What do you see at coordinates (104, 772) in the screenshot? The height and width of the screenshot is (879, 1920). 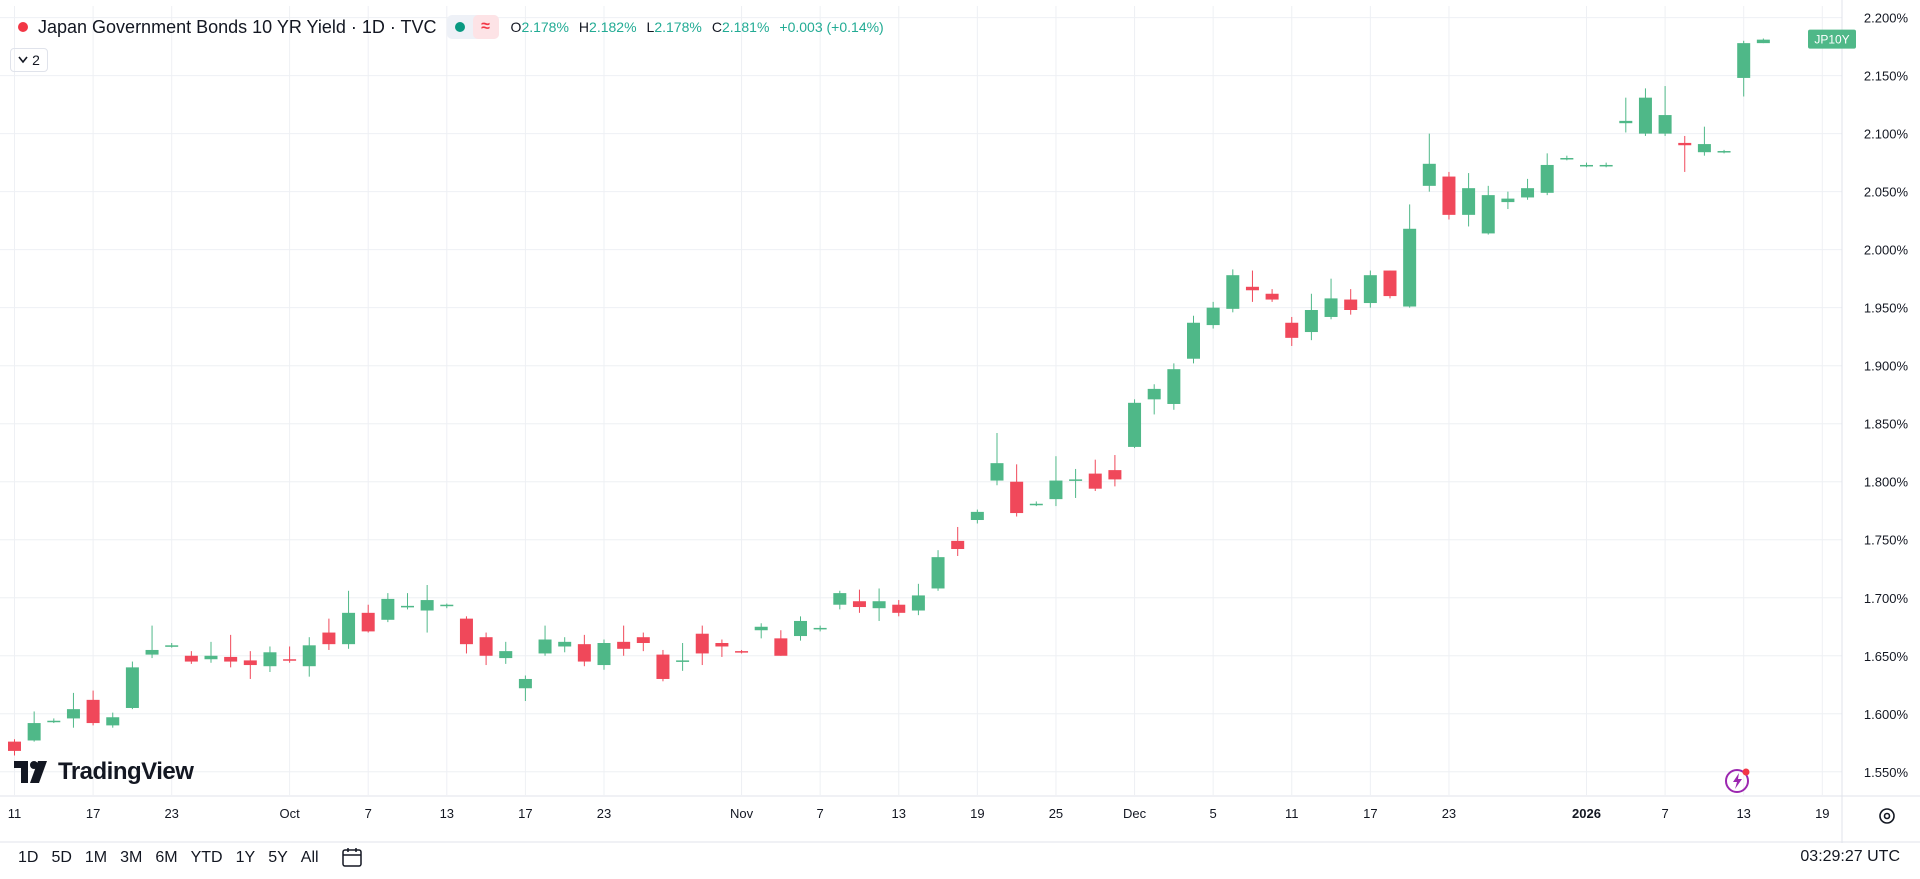 I see `tradingview-logo: TradingView` at bounding box center [104, 772].